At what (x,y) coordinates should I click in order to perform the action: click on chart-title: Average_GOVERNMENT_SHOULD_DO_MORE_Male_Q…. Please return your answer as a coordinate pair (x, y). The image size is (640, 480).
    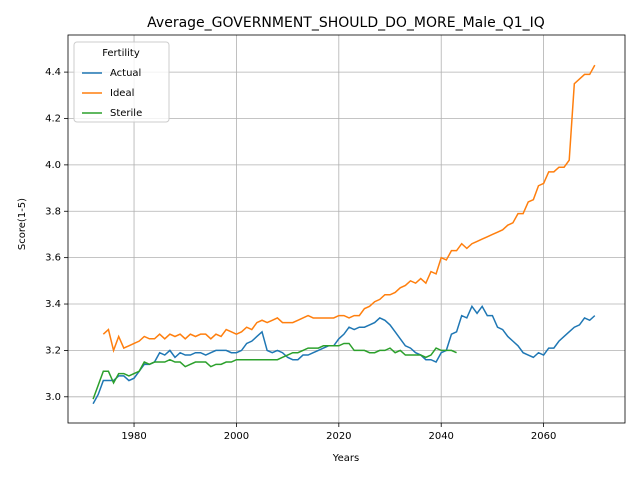
    Looking at the image, I should click on (346, 23).